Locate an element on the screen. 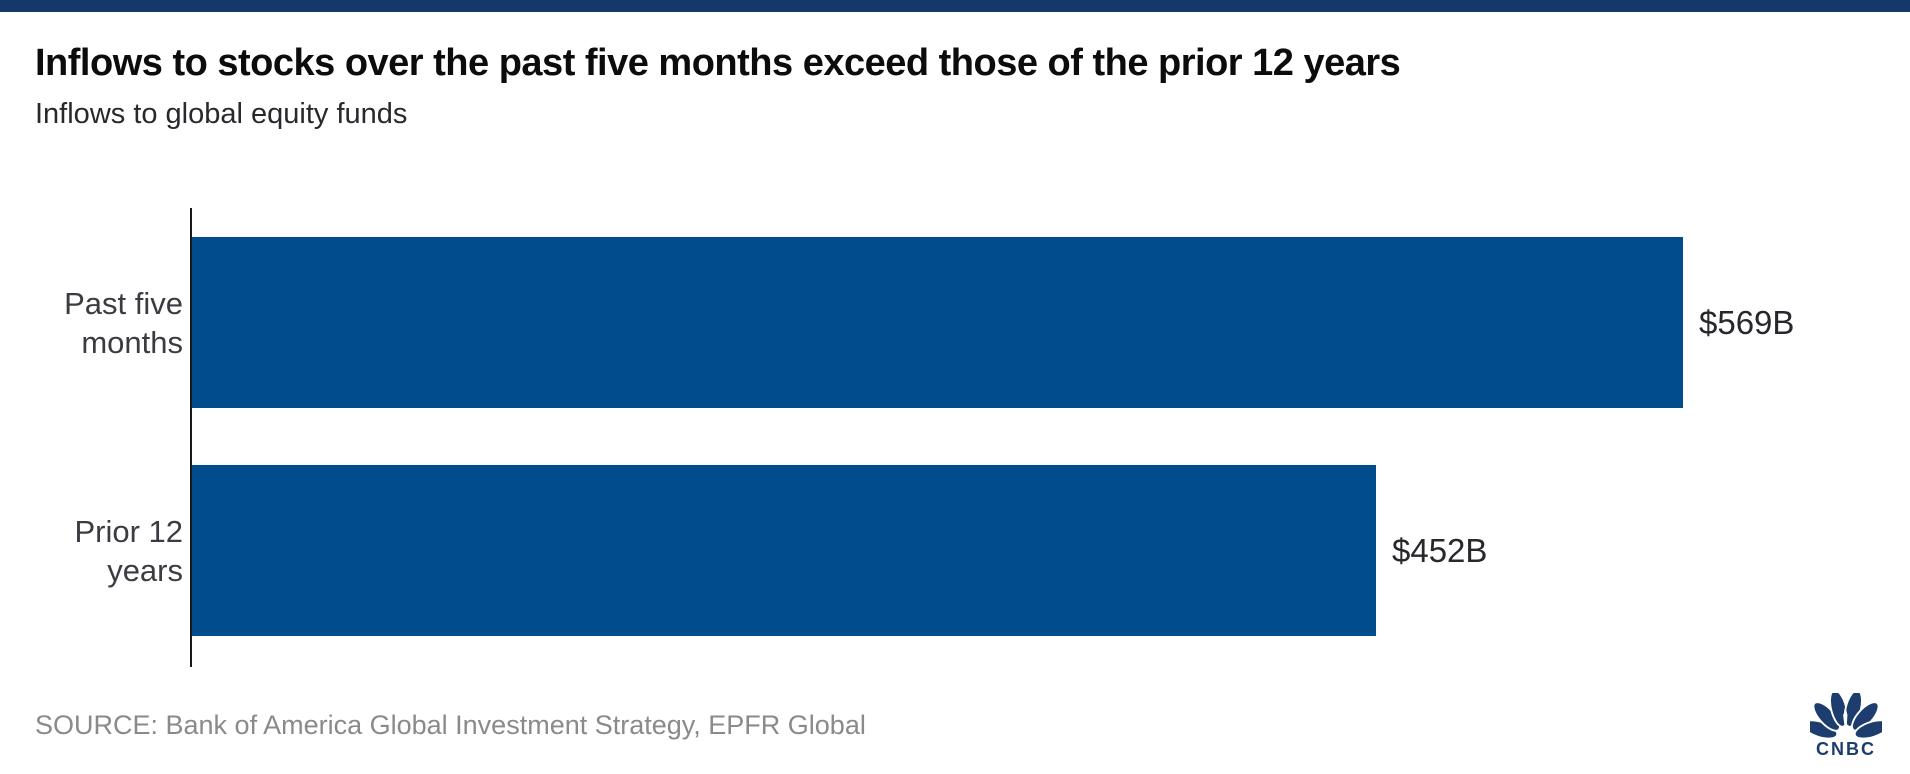 The width and height of the screenshot is (1910, 774). category-label: Past five months is located at coordinates (123, 322).